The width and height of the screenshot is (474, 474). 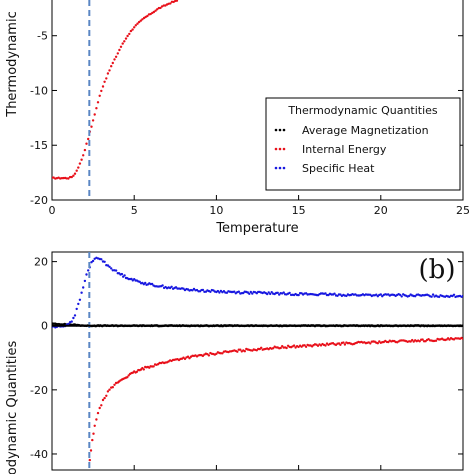 What do you see at coordinates (44, 326) in the screenshot?
I see `y-tick-label: 0` at bounding box center [44, 326].